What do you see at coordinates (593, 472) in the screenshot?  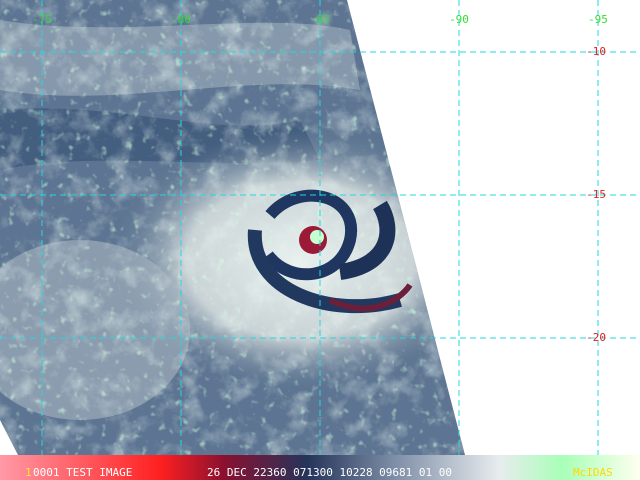 I see `brand: McIDAS` at bounding box center [593, 472].